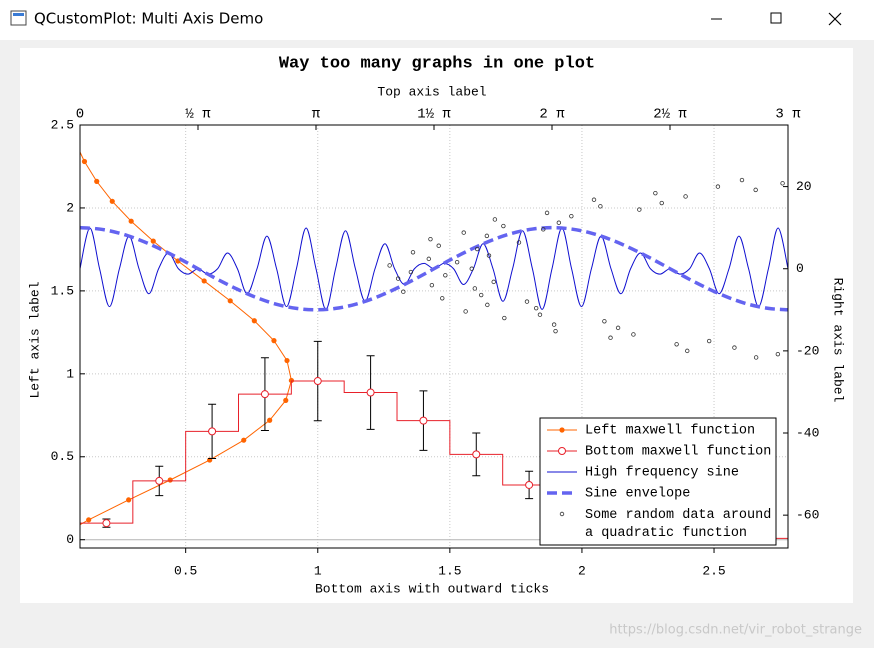 This screenshot has width=874, height=648. Describe the element at coordinates (198, 115) in the screenshot. I see `x2-tick-label: ½ π` at that location.